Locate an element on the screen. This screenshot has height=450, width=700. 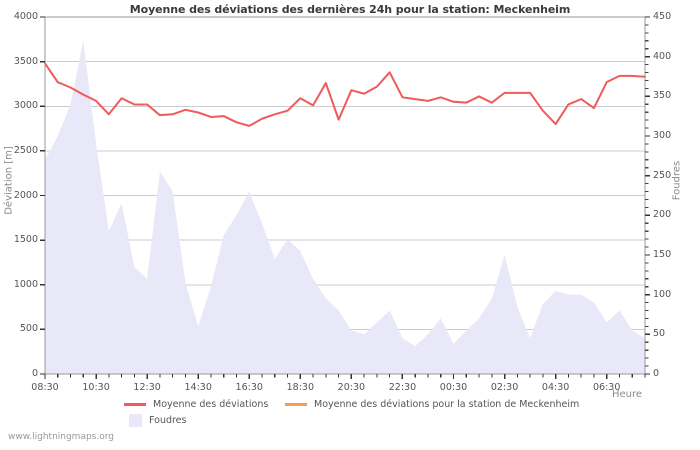
x-axis-tick: 04:30 is located at coordinates (555, 387).